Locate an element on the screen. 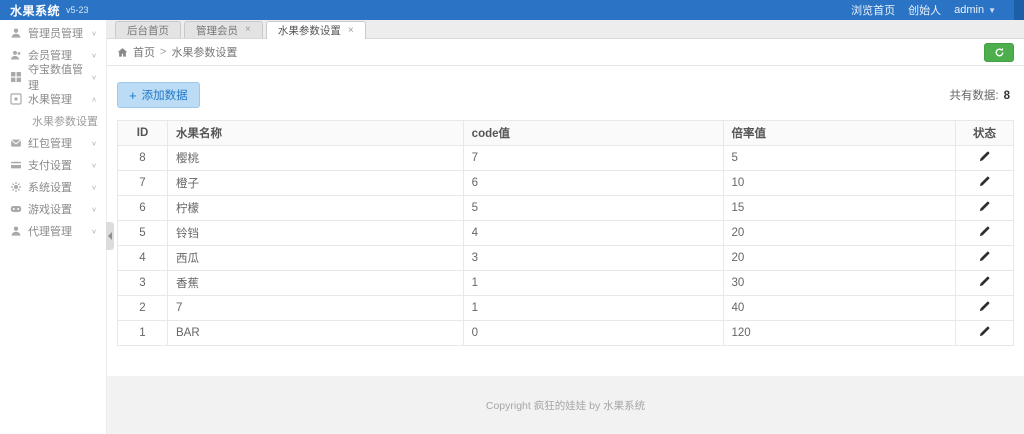  cell-name: 香蕉 is located at coordinates (315, 283).